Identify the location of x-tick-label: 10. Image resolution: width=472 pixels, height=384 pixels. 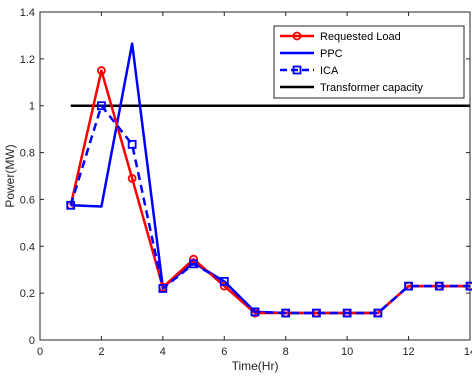
(347, 352).